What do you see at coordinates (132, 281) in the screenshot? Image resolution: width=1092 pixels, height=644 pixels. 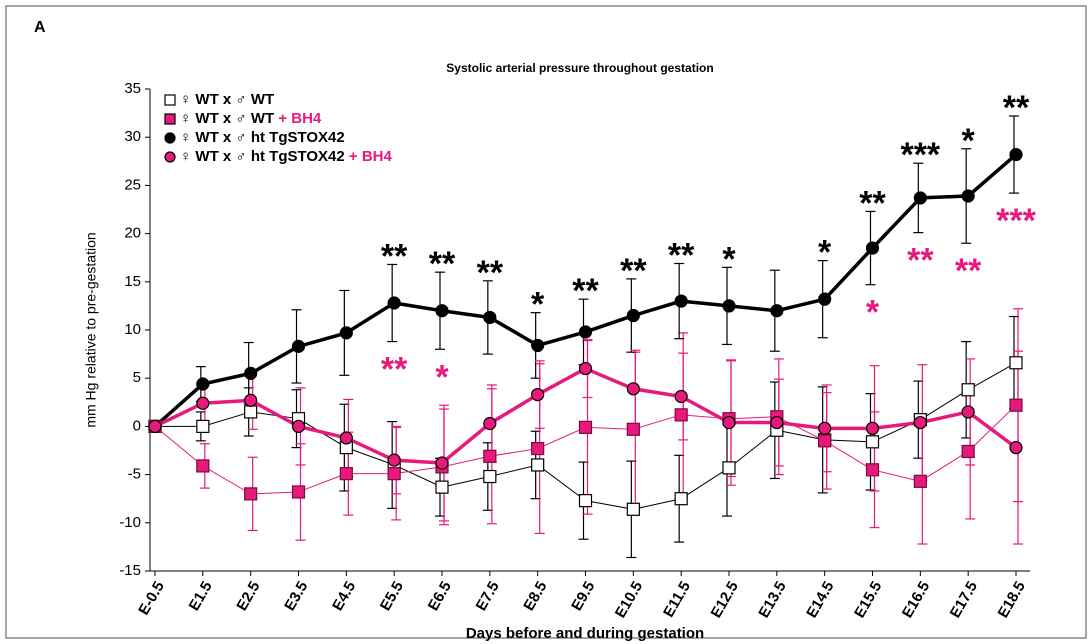 I see `y-tick-label: 15` at bounding box center [132, 281].